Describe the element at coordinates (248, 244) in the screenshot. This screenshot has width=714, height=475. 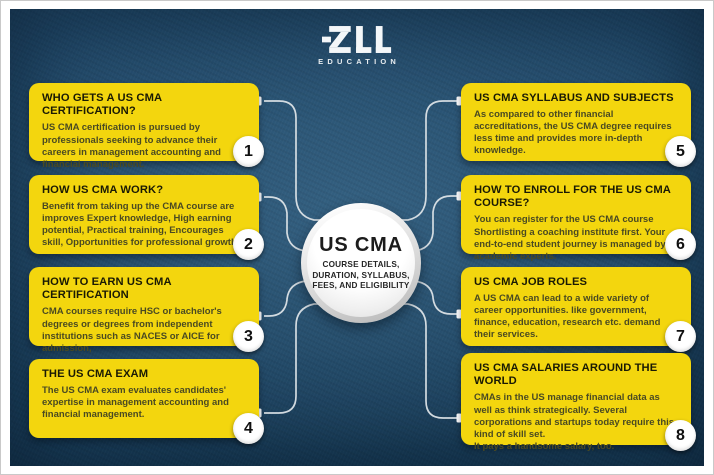
I see `number-badge: 2` at that location.